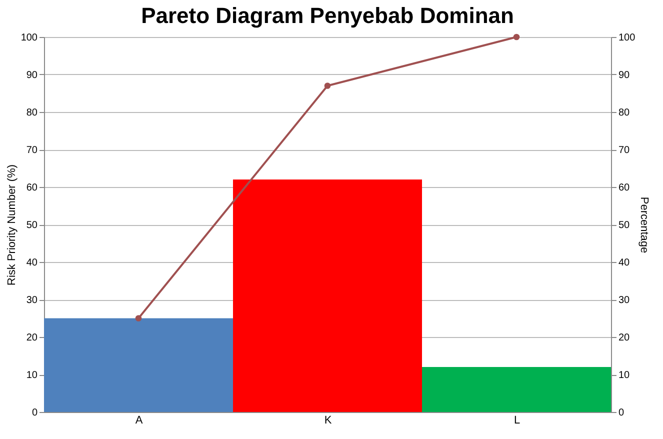 Image resolution: width=663 pixels, height=439 pixels. Describe the element at coordinates (624, 338) in the screenshot. I see `y2-tick-label: 20` at that location.